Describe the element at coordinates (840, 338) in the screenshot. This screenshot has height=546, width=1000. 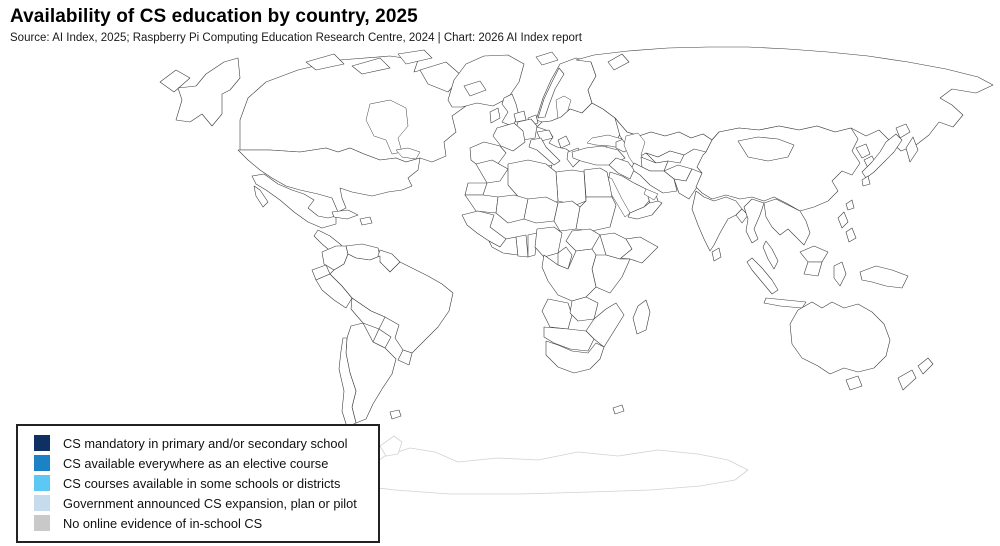
I see `region-australia` at that location.